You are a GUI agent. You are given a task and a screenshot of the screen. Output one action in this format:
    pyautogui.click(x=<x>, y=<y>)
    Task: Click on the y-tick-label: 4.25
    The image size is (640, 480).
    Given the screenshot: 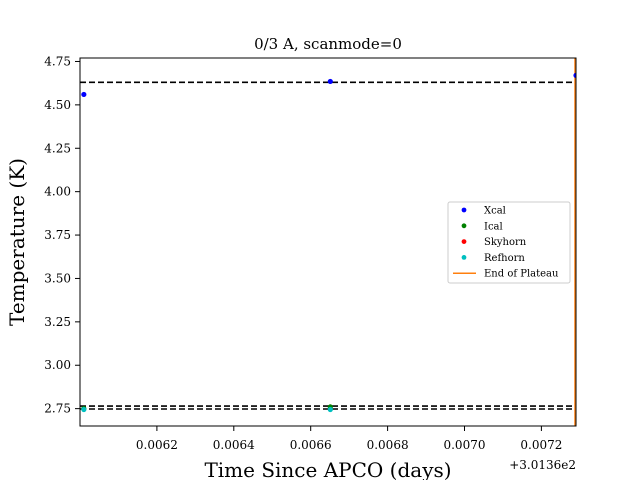 What is the action you would take?
    pyautogui.click(x=57, y=148)
    